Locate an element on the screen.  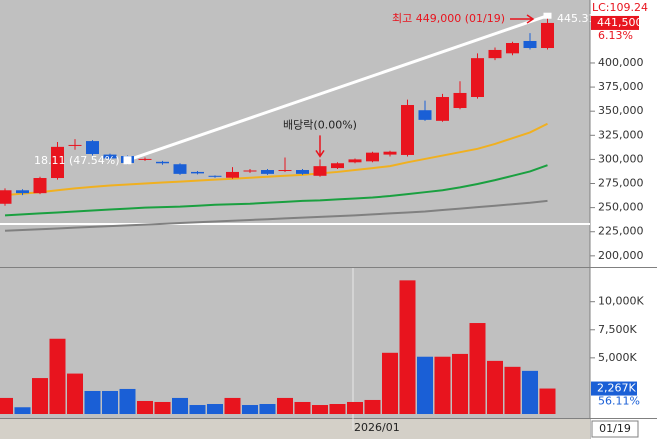
y-tick-label: 5,000K is located at coordinates (617, 357).